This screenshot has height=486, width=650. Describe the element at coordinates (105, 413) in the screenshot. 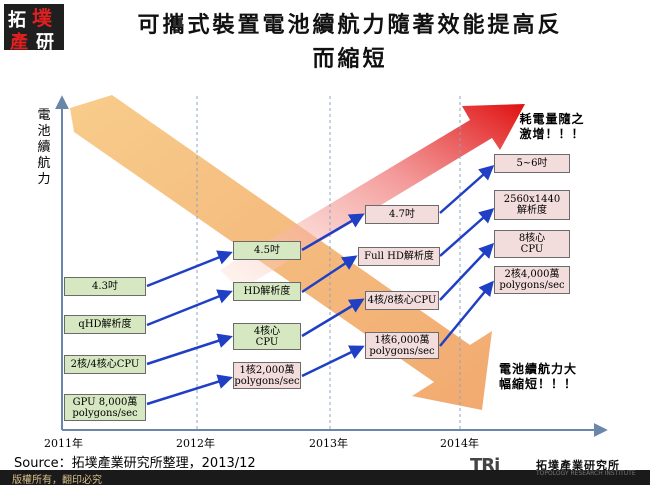

I see `box-2011-gpu-line2: polygons/sec` at that location.